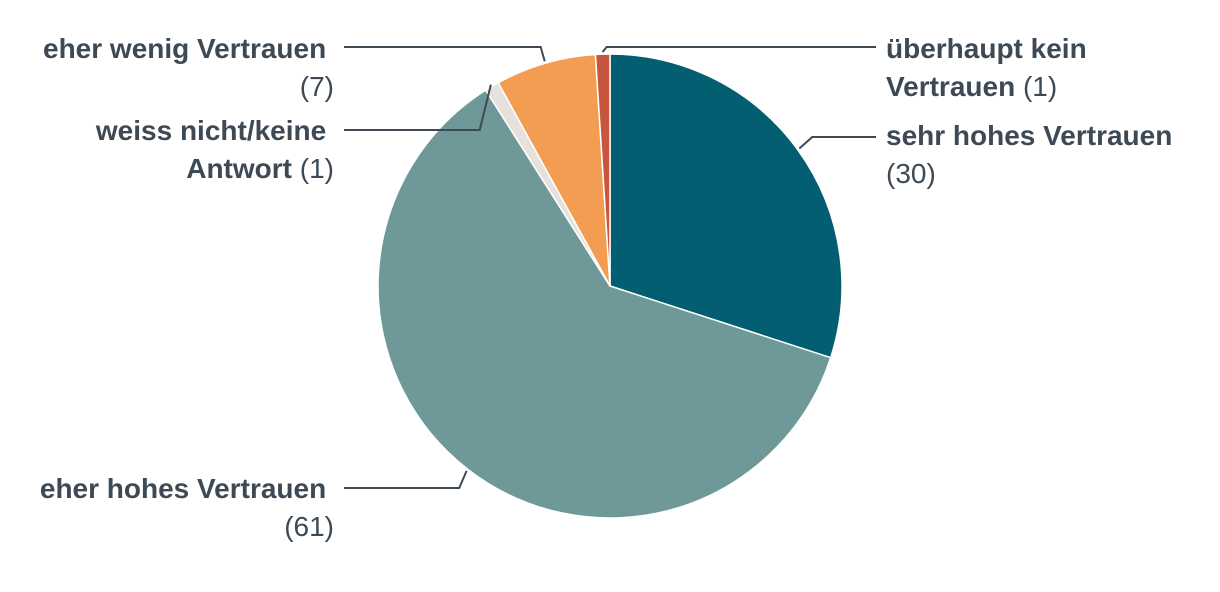 This screenshot has height=592, width=1220. What do you see at coordinates (239, 168) in the screenshot?
I see `label-name-line-2: Antwort` at bounding box center [239, 168].